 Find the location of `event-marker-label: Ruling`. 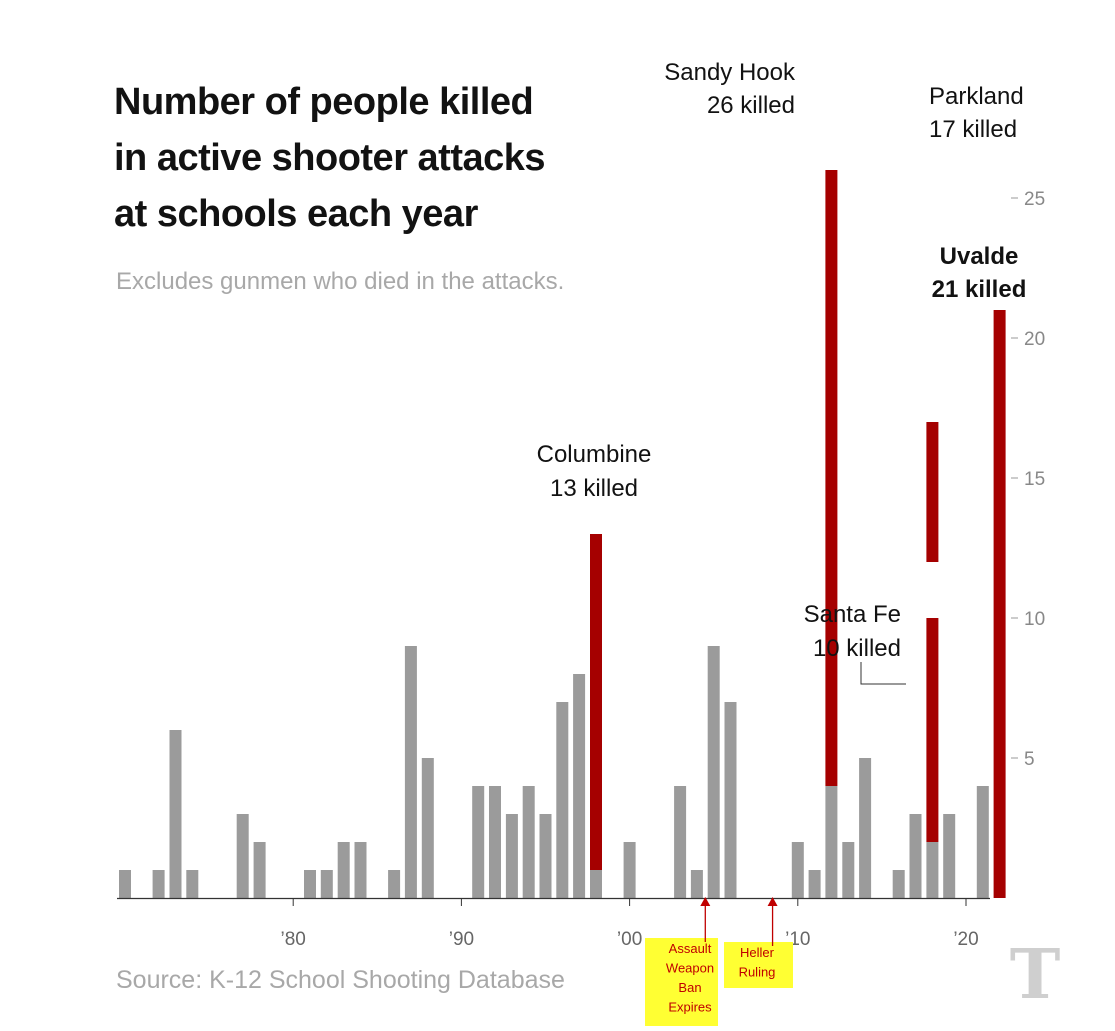

event-marker-label: Ruling is located at coordinates (757, 972).